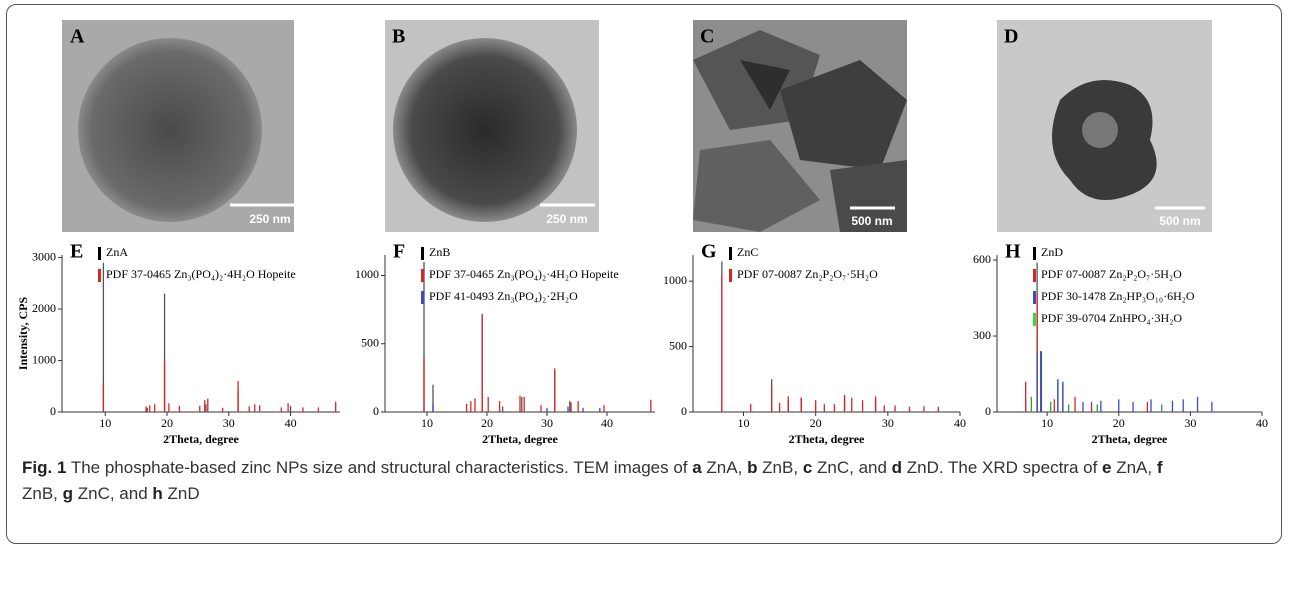  I want to click on panel-label: C, so click(707, 37).